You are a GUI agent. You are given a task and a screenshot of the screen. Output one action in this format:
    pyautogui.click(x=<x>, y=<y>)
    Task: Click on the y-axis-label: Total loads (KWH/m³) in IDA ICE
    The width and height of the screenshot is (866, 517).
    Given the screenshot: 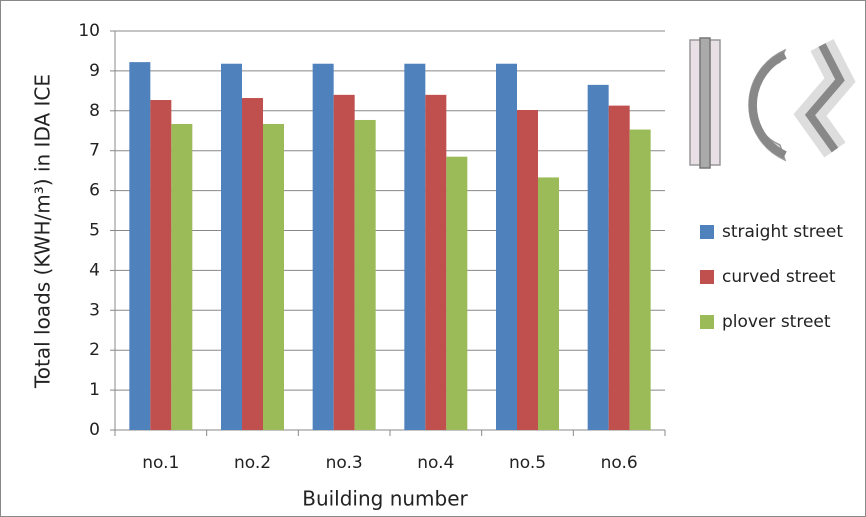 What is the action you would take?
    pyautogui.click(x=43, y=231)
    